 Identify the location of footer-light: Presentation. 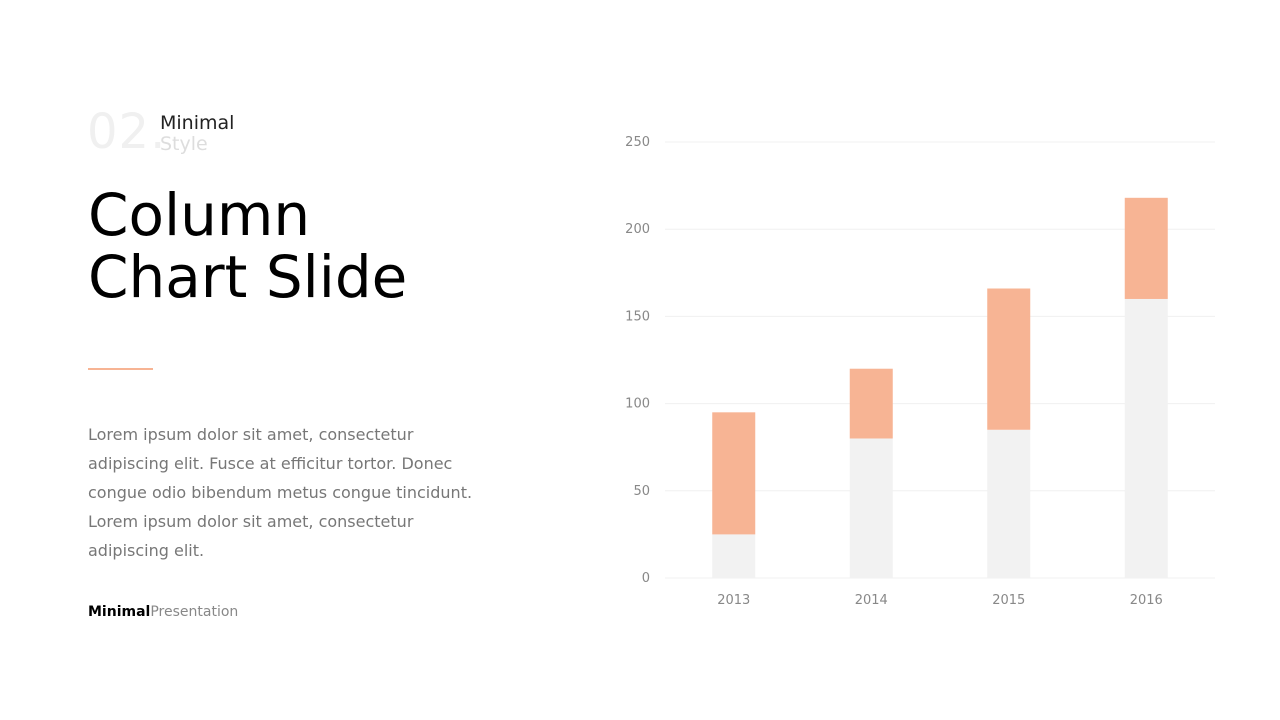
(194, 612).